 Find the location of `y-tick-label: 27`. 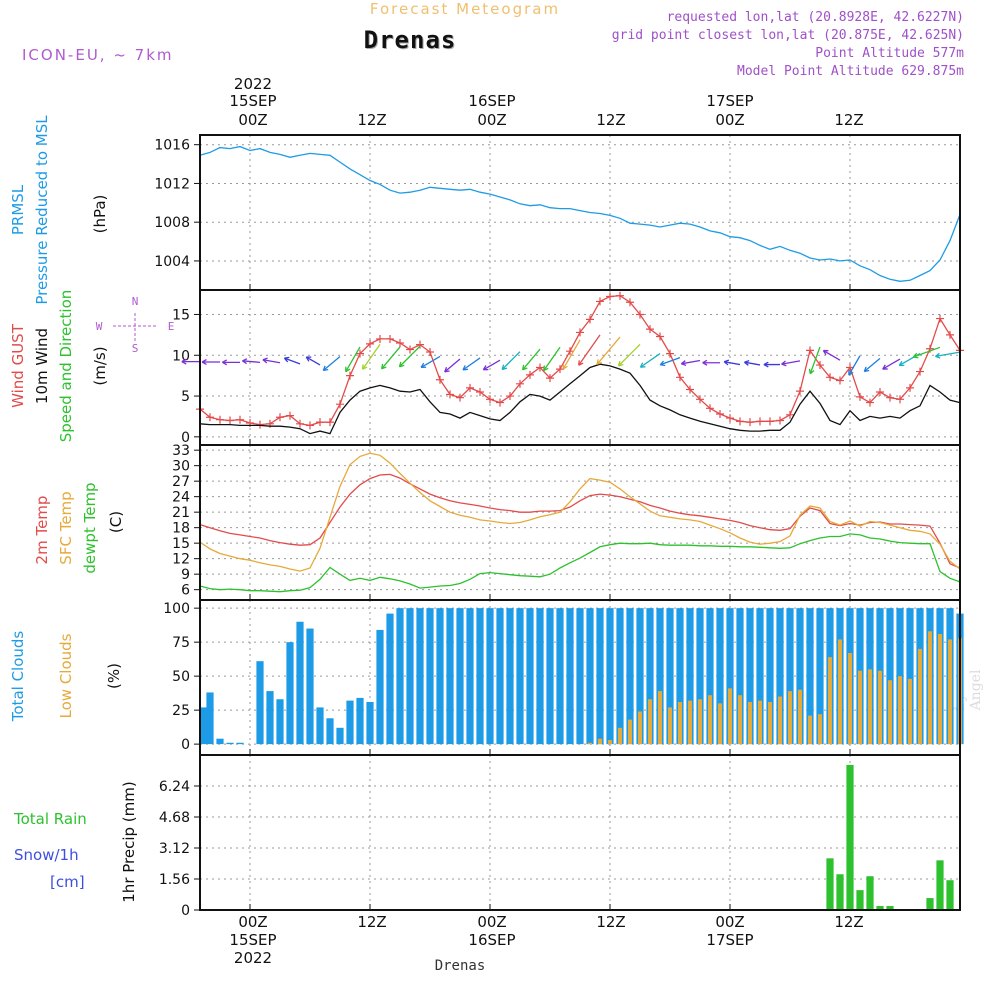

y-tick-label: 27 is located at coordinates (181, 482).